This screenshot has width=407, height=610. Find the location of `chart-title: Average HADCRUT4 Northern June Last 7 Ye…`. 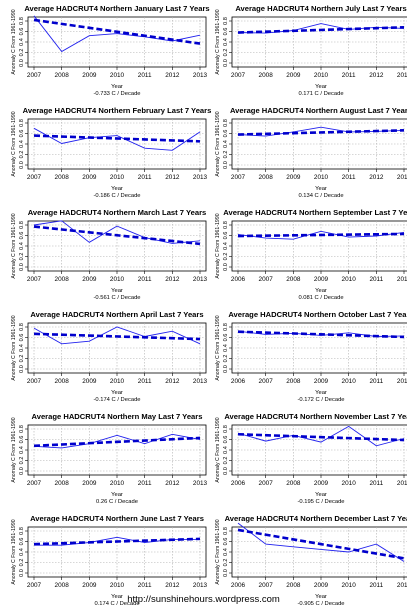

chart-title: Average HADCRUT4 Northern June Last 7 Ye… is located at coordinates (117, 518).